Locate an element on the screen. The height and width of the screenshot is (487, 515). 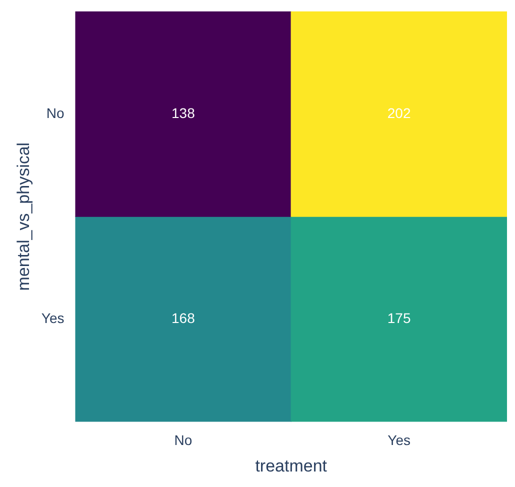
data-label: 175 is located at coordinates (399, 318).